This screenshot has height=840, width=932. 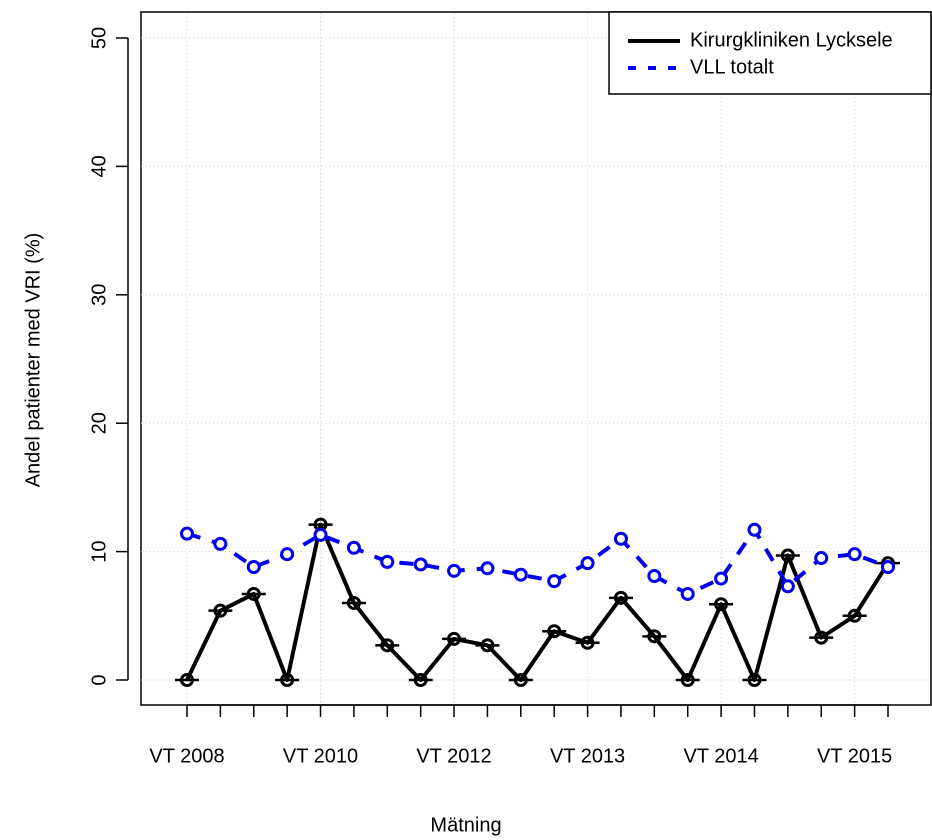 What do you see at coordinates (99, 295) in the screenshot?
I see `y-tick-label: 30` at bounding box center [99, 295].